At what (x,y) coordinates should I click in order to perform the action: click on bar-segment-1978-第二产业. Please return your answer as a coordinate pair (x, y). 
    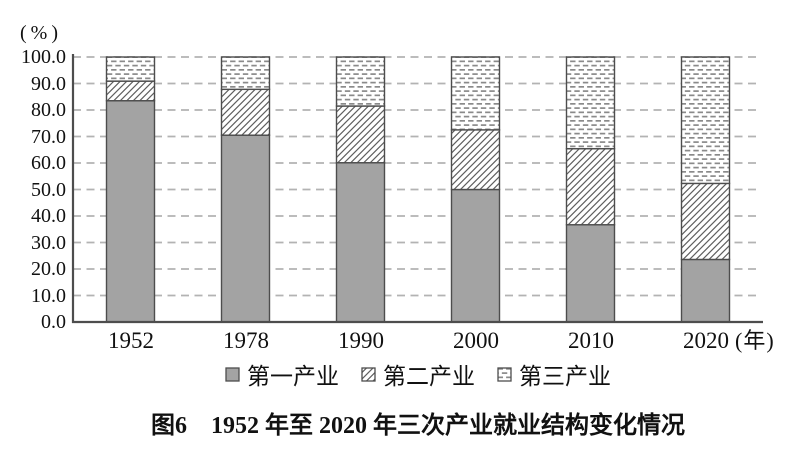
    Looking at the image, I should click on (245, 112).